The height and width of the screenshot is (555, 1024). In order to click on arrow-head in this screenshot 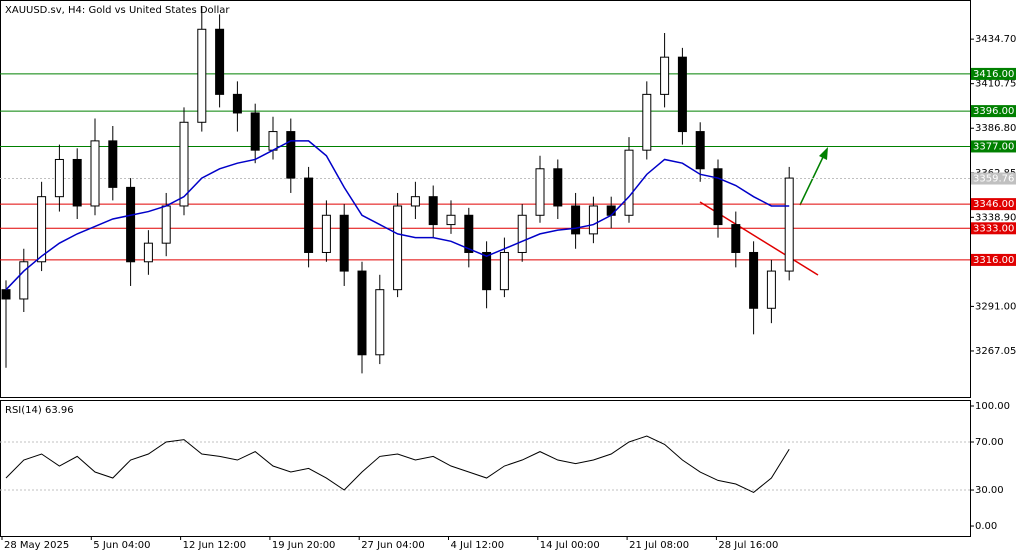, I will do `click(823, 153)`.